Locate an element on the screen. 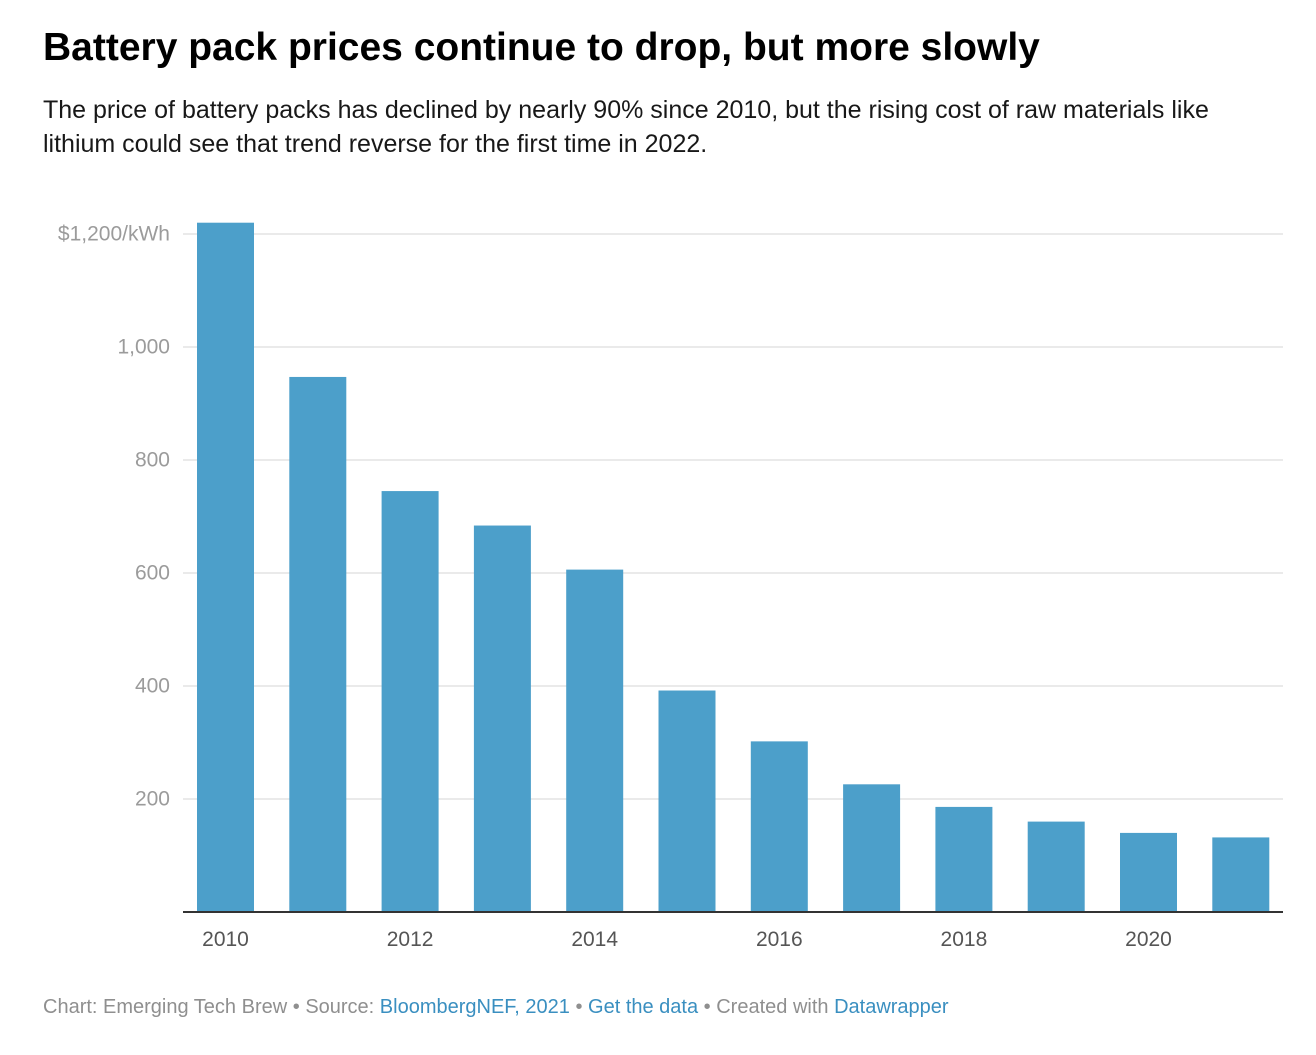 This screenshot has width=1316, height=1055. source-link: BloombergNEF, 2021 is located at coordinates (474, 1007).